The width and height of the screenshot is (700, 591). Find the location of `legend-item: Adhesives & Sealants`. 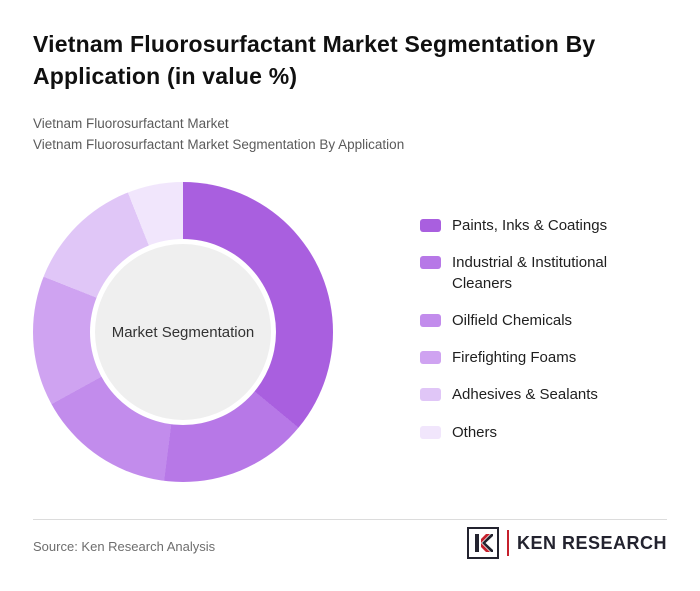

legend-item: Adhesives & Sealants is located at coordinates (535, 395).